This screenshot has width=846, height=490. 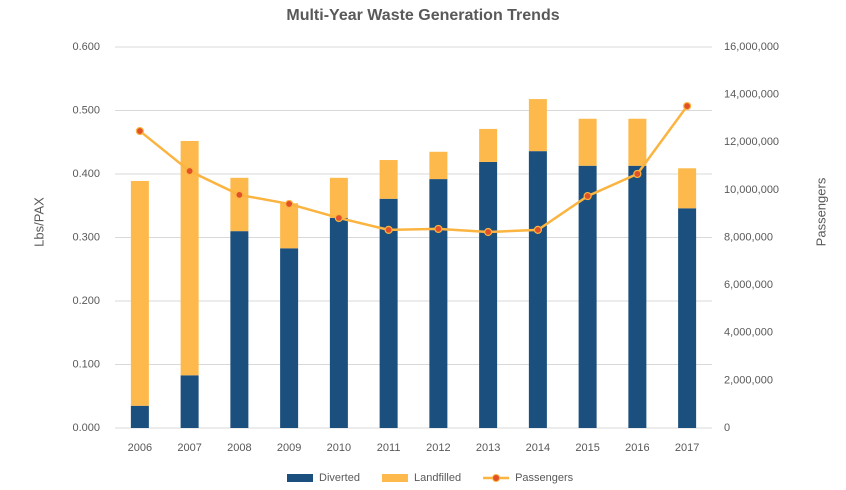 What do you see at coordinates (86, 237) in the screenshot?
I see `y-tick-label: 0.300` at bounding box center [86, 237].